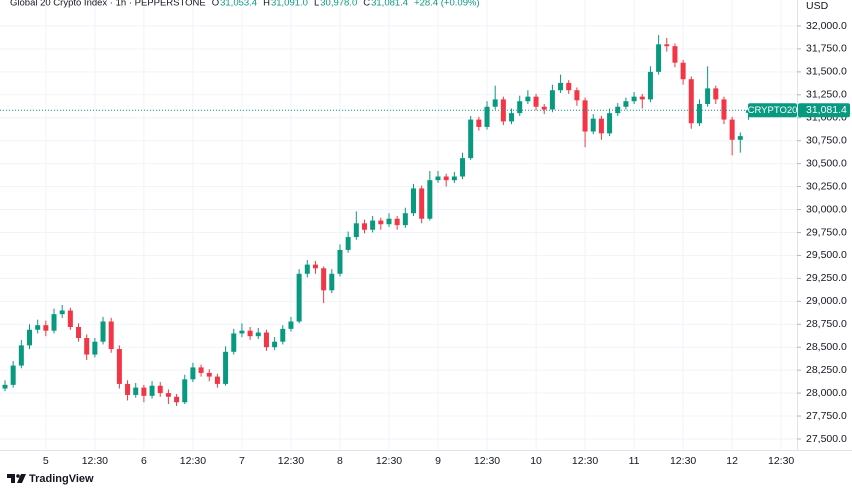  What do you see at coordinates (215, 4) in the screenshot?
I see `ohlc-label: O` at bounding box center [215, 4].